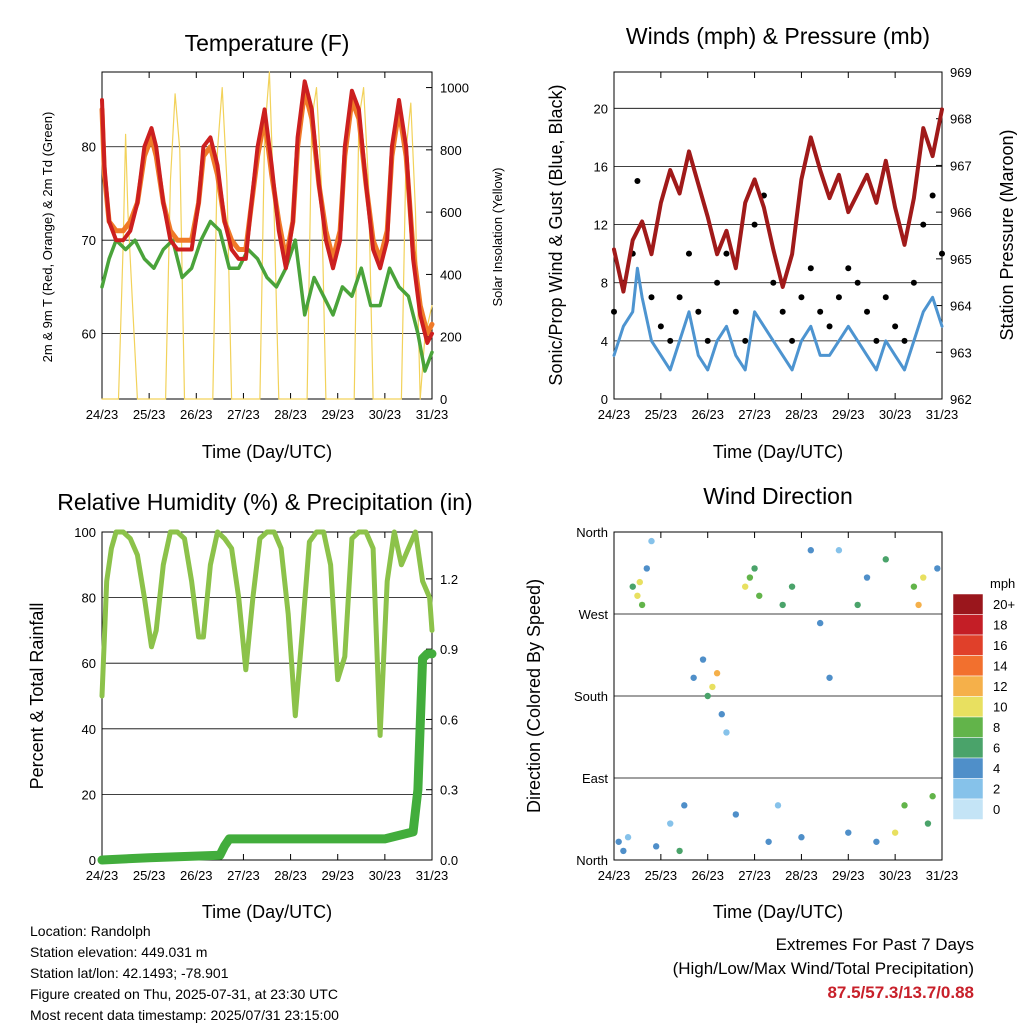  Describe the element at coordinates (601, 108) in the screenshot. I see `y-tick-label: 20` at that location.